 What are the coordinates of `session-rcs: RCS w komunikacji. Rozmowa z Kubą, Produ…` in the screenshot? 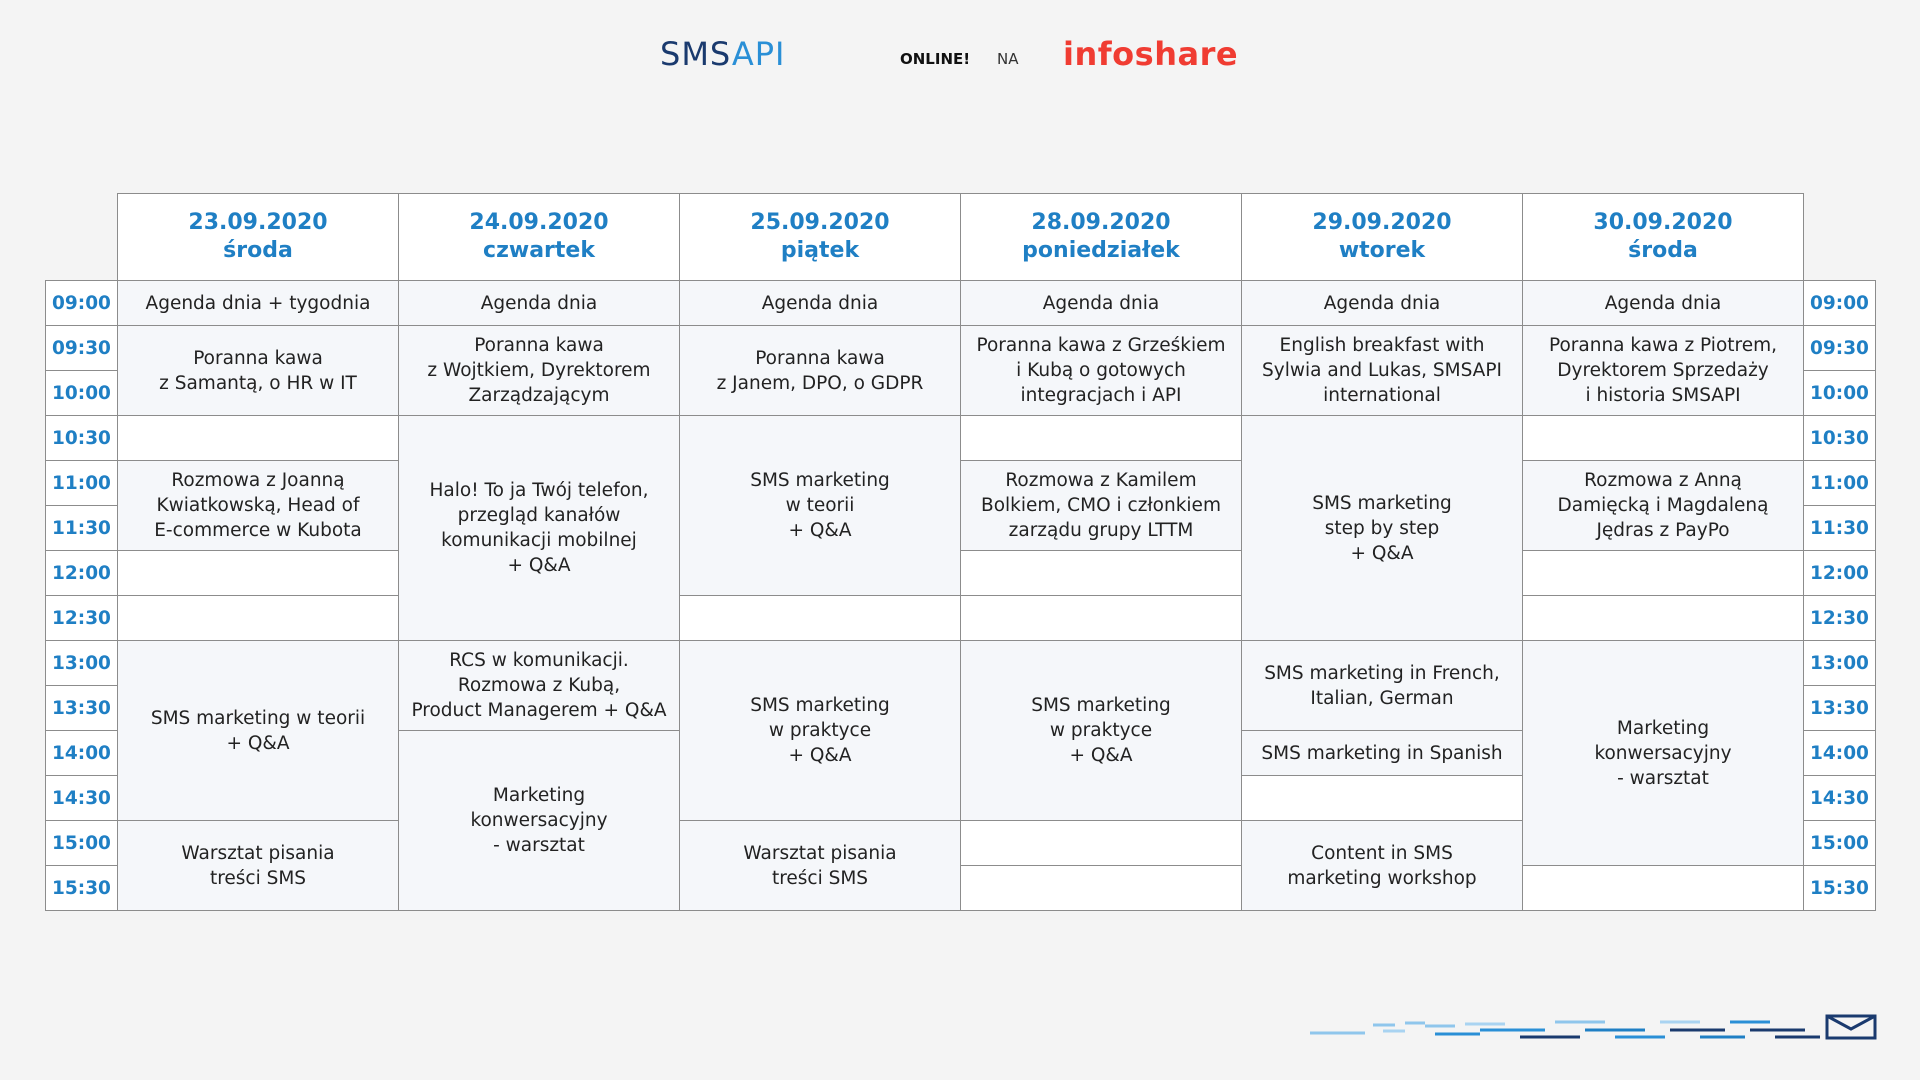 It's located at (539, 685).